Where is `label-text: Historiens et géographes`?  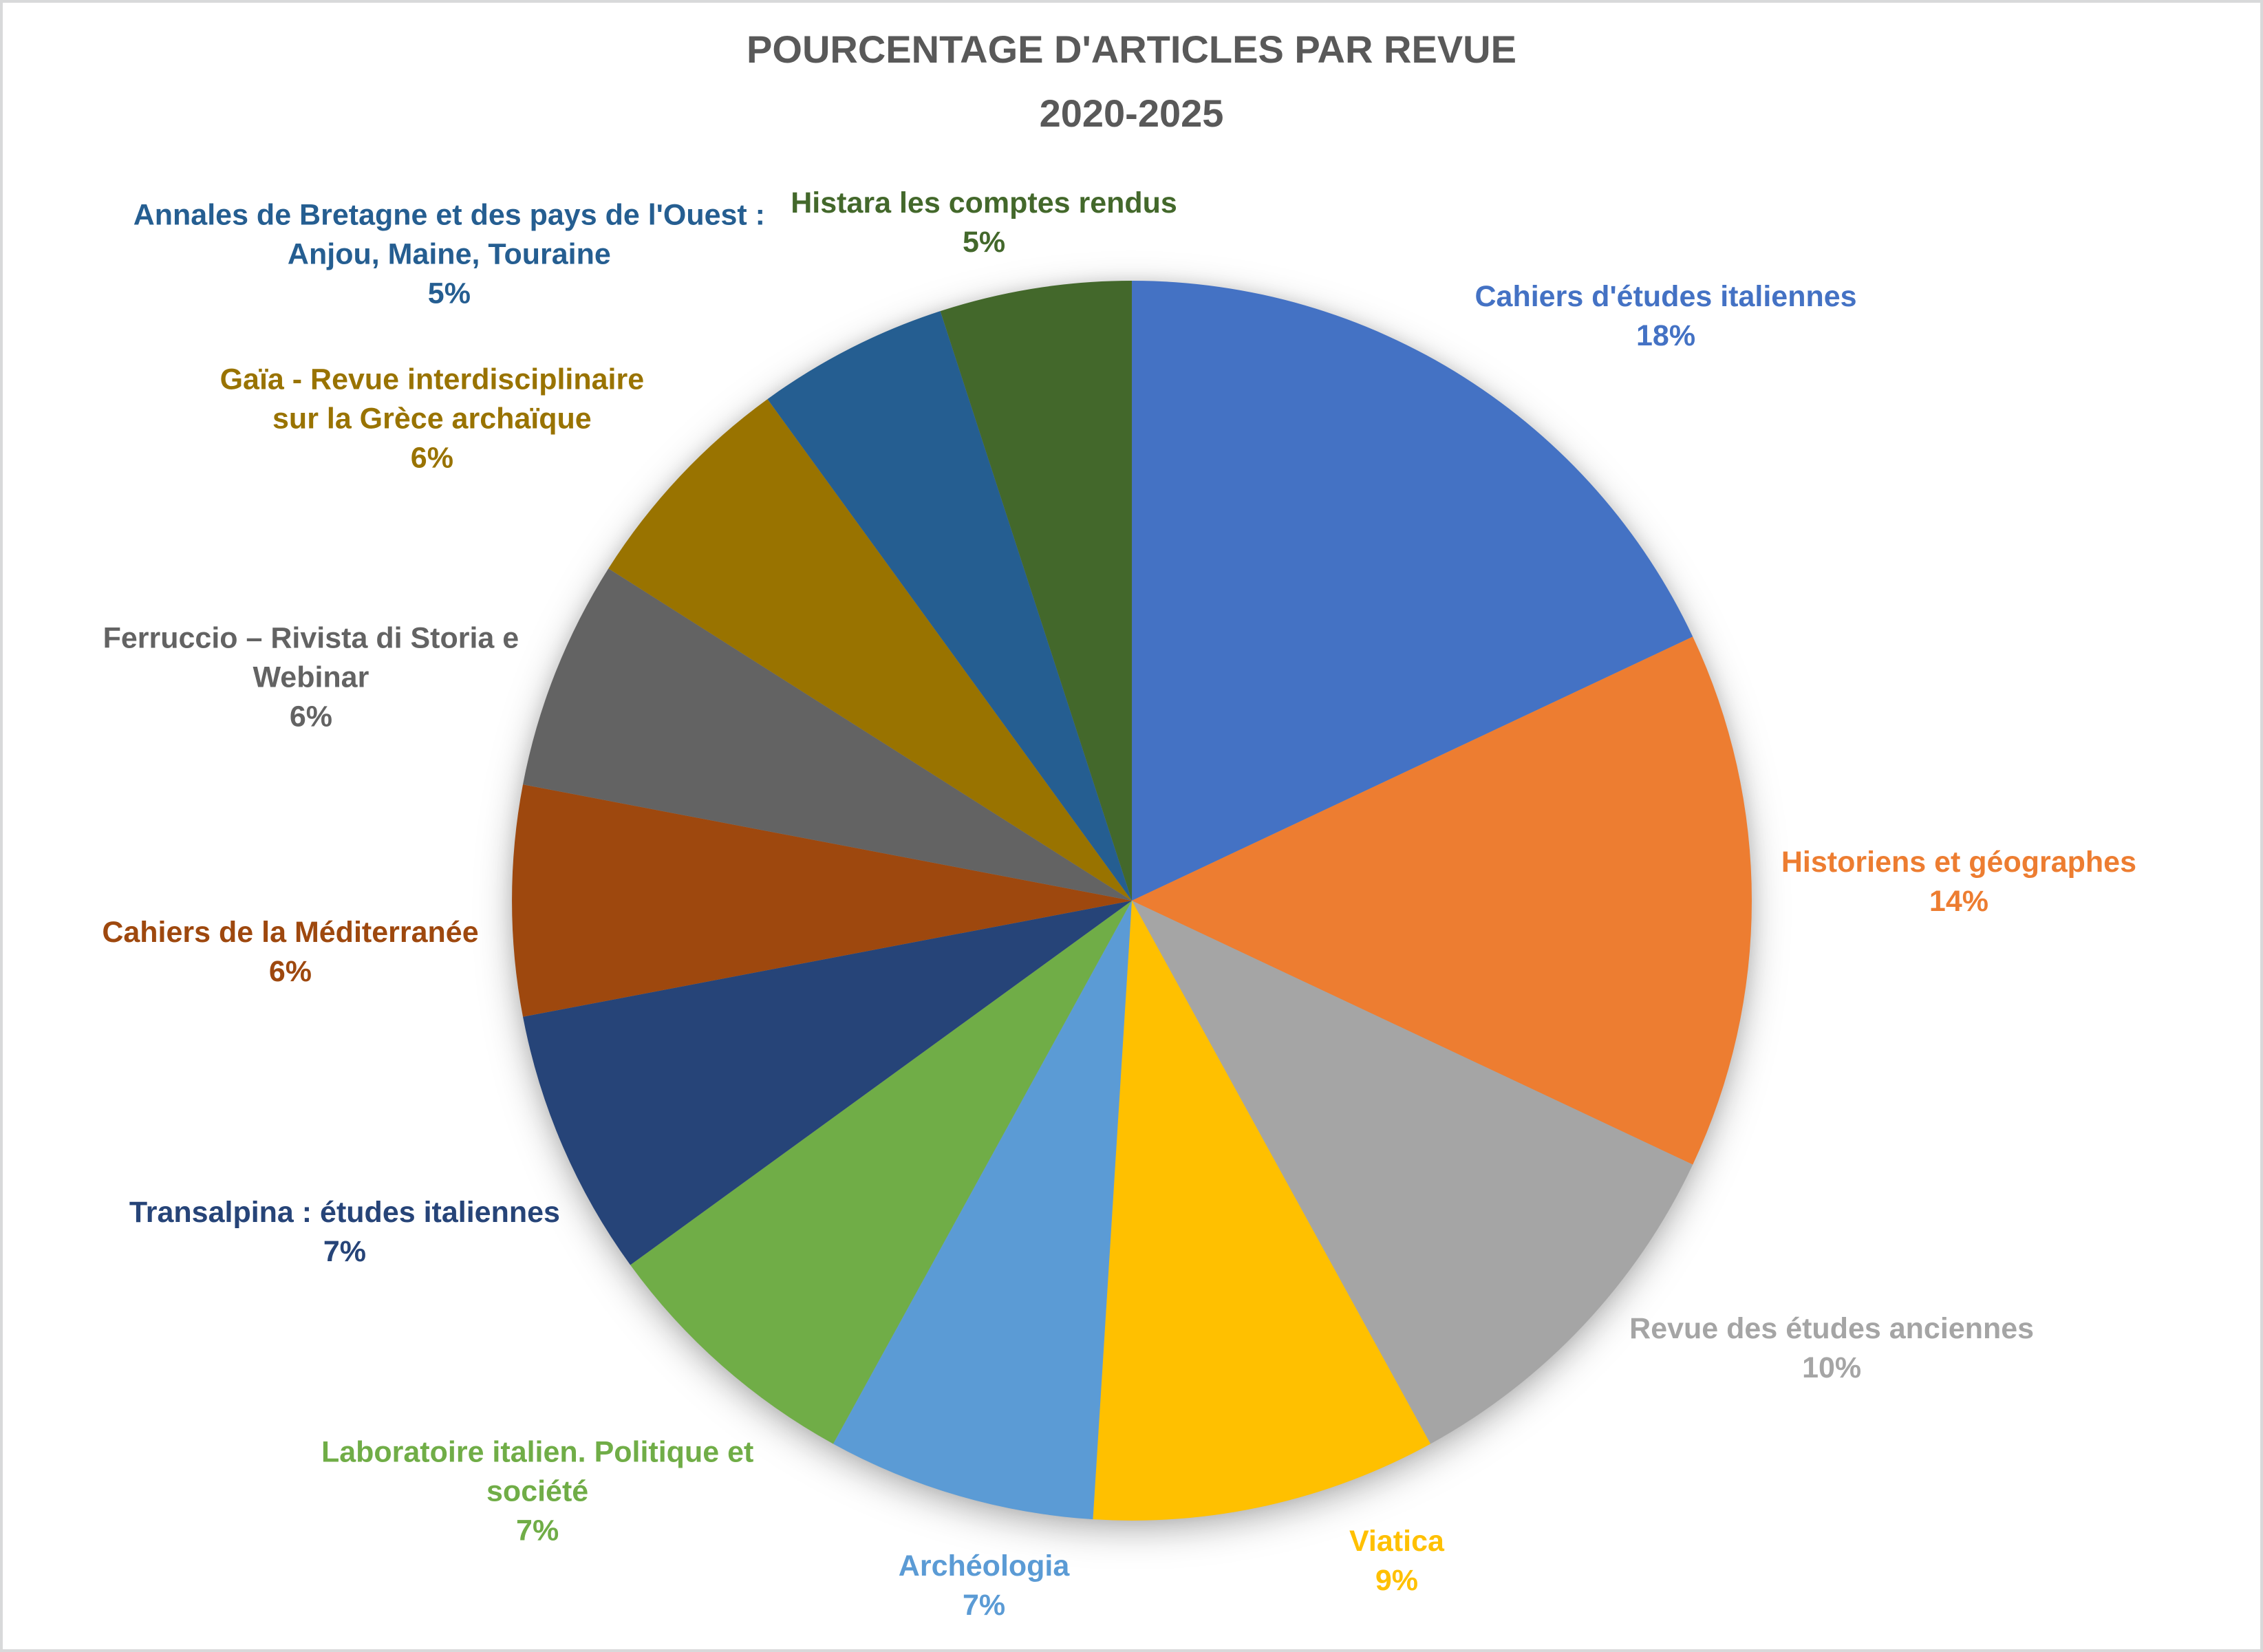 label-text: Historiens et géographes is located at coordinates (1959, 862).